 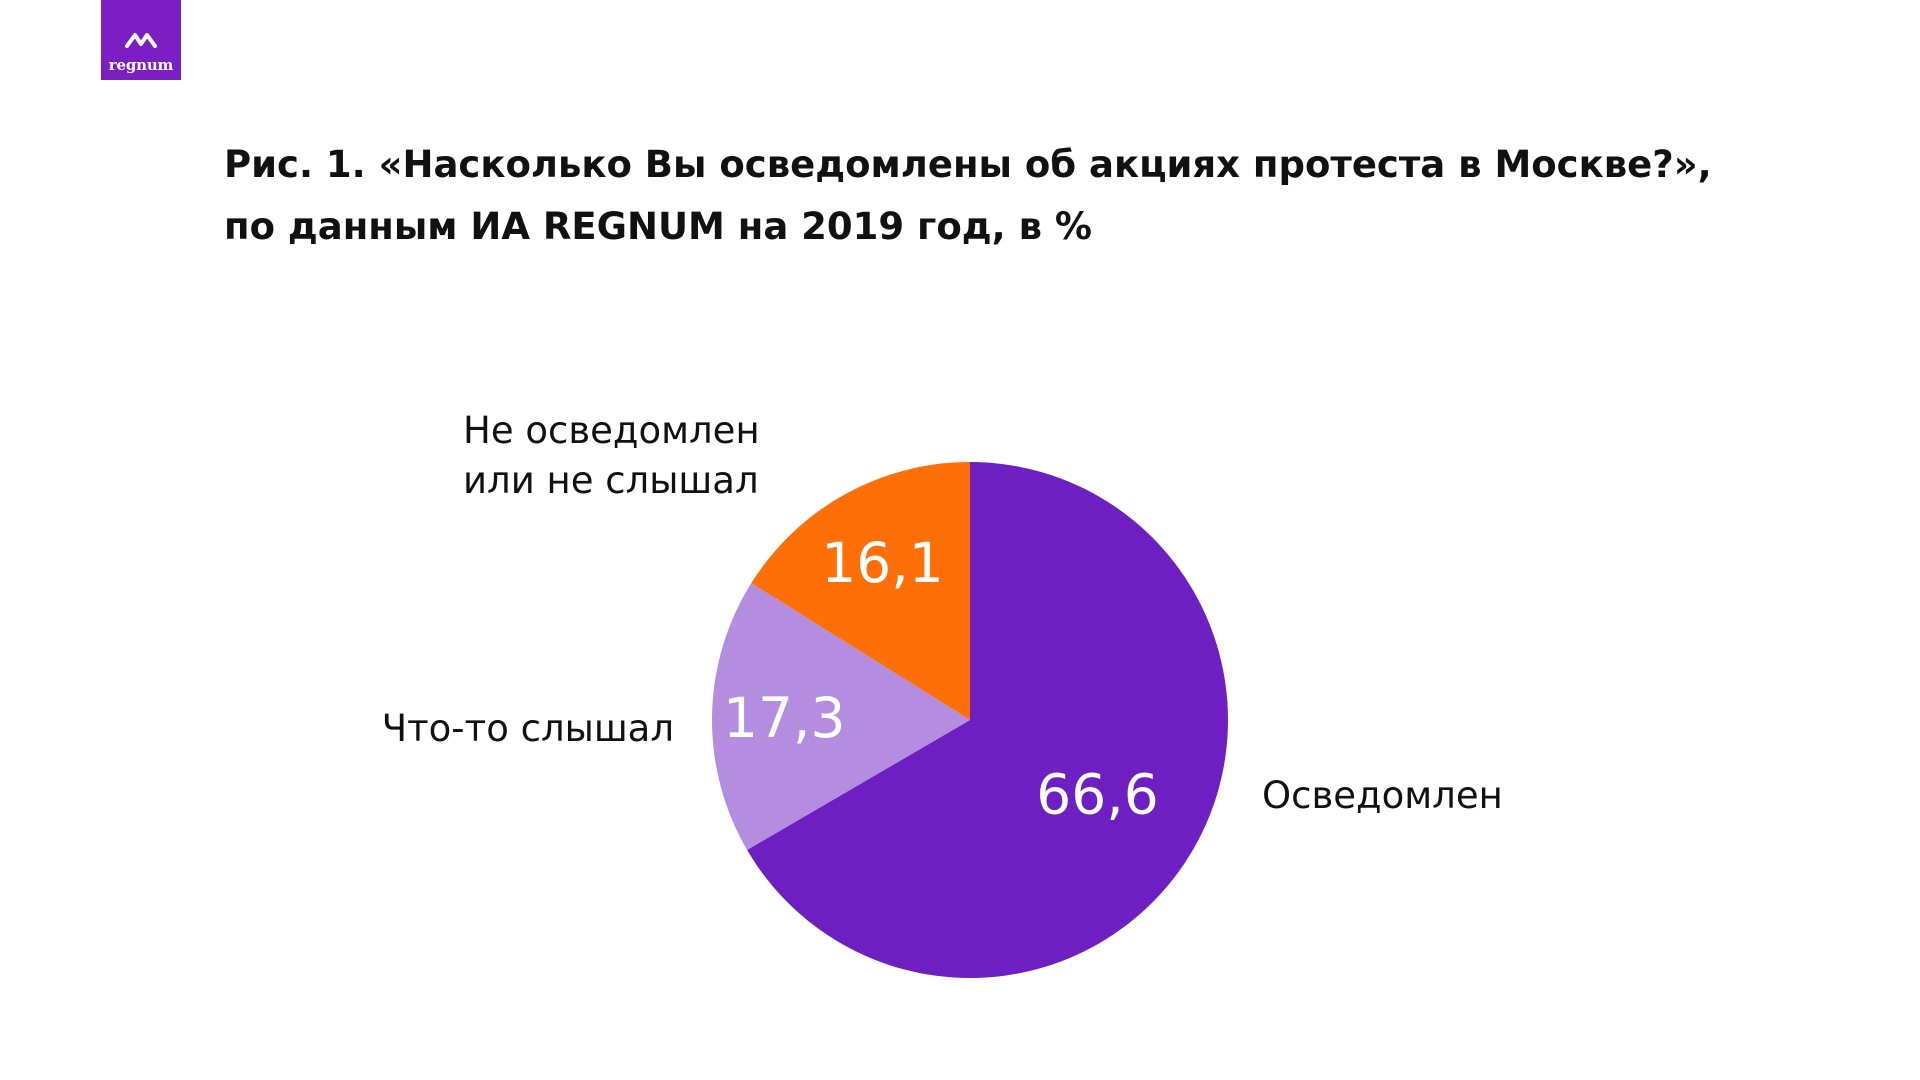 What do you see at coordinates (658, 226) in the screenshot?
I see `chart-title-line-2: по данным ИА REGNUM на 2019 год, в %` at bounding box center [658, 226].